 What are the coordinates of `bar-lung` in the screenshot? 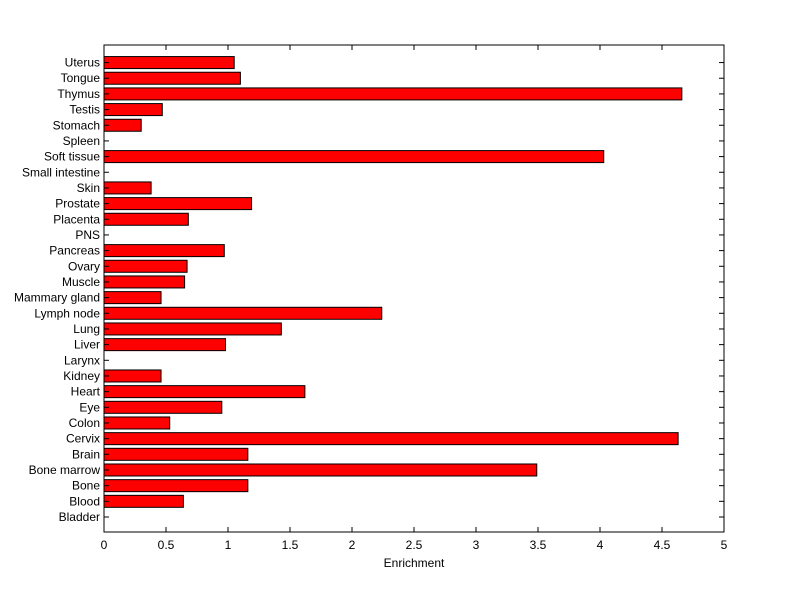 It's located at (192, 329).